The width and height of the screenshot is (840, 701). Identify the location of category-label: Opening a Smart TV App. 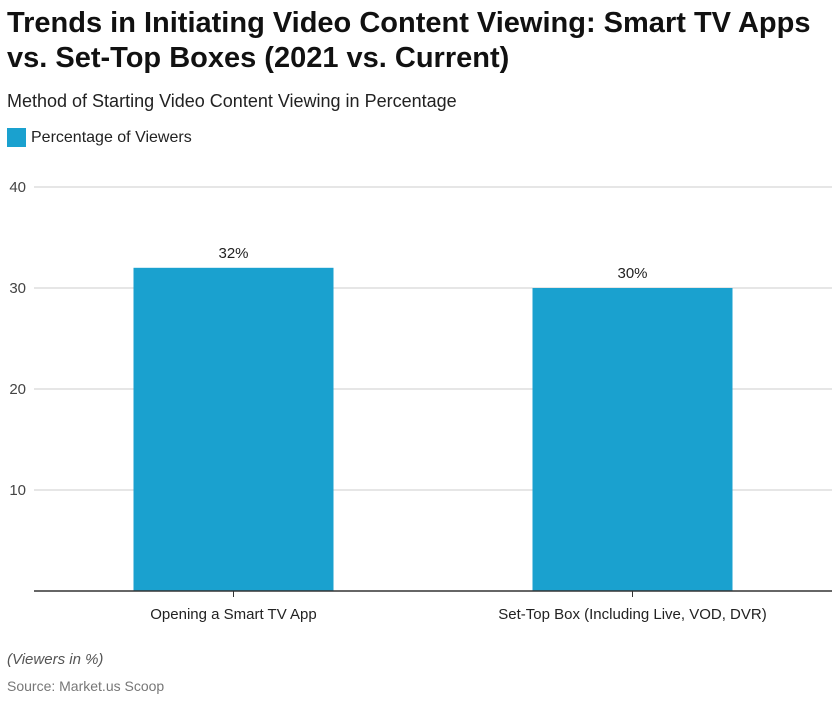
(233, 614).